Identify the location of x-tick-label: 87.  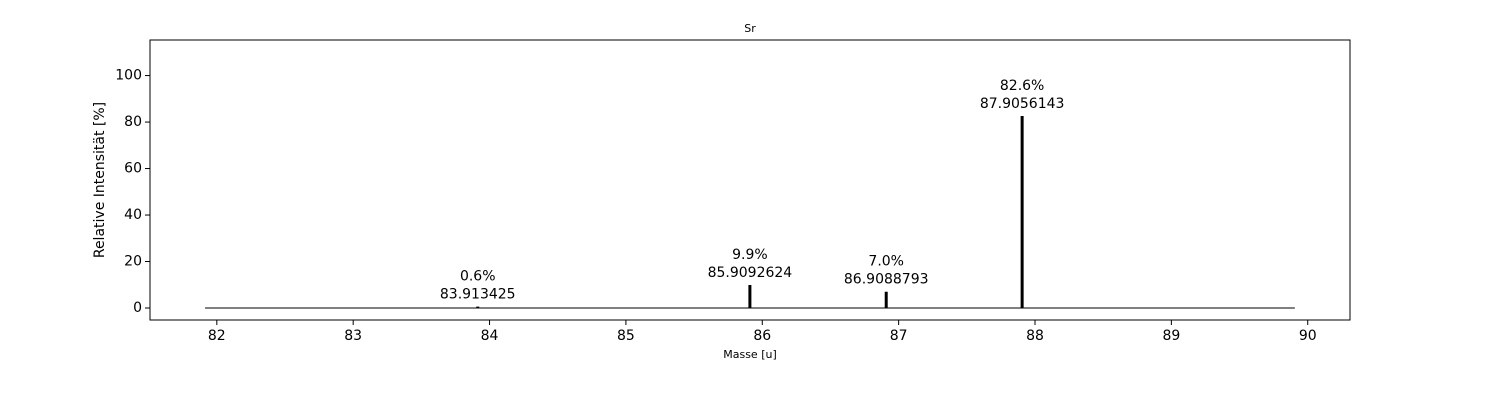
(899, 336).